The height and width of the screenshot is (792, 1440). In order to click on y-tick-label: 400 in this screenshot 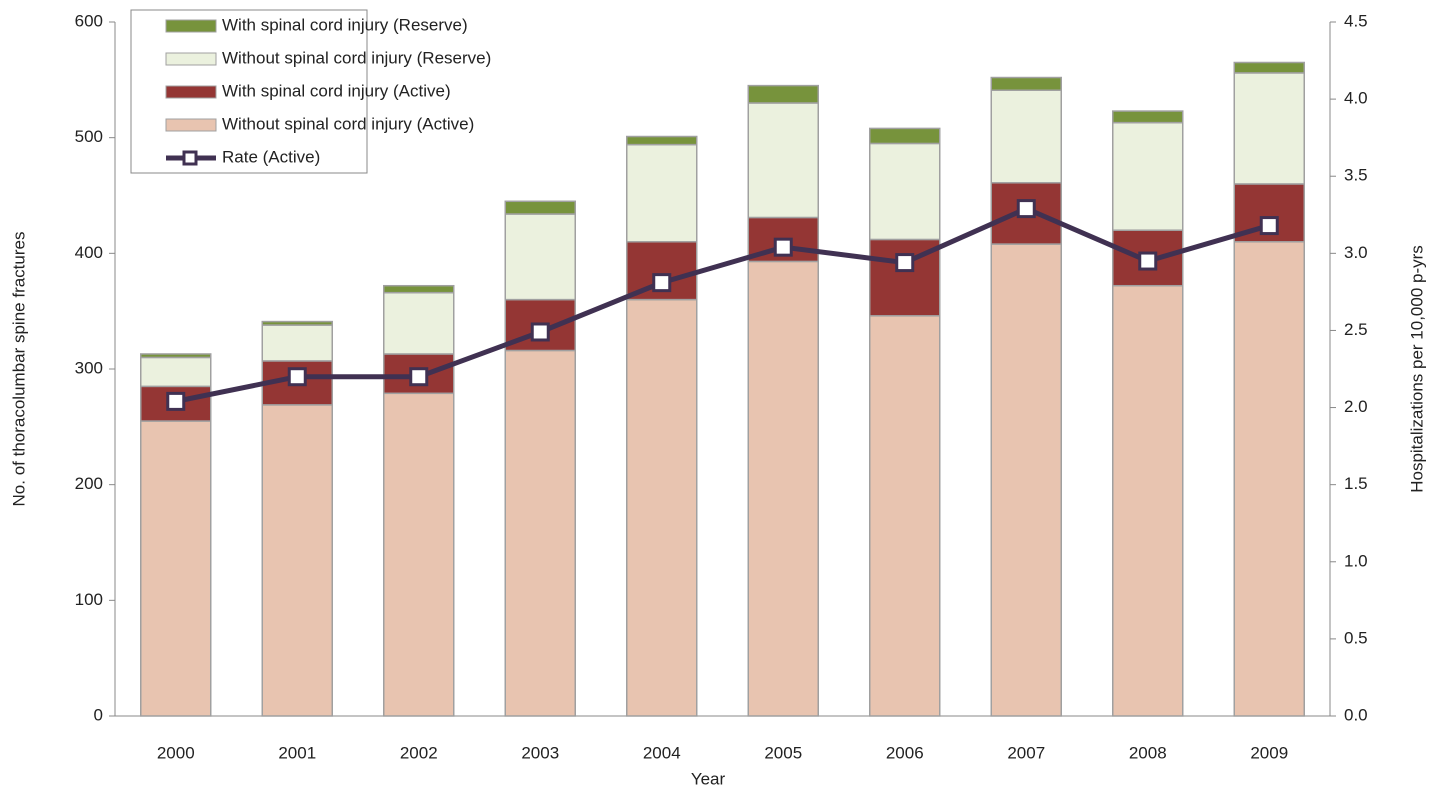, I will do `click(89, 252)`.